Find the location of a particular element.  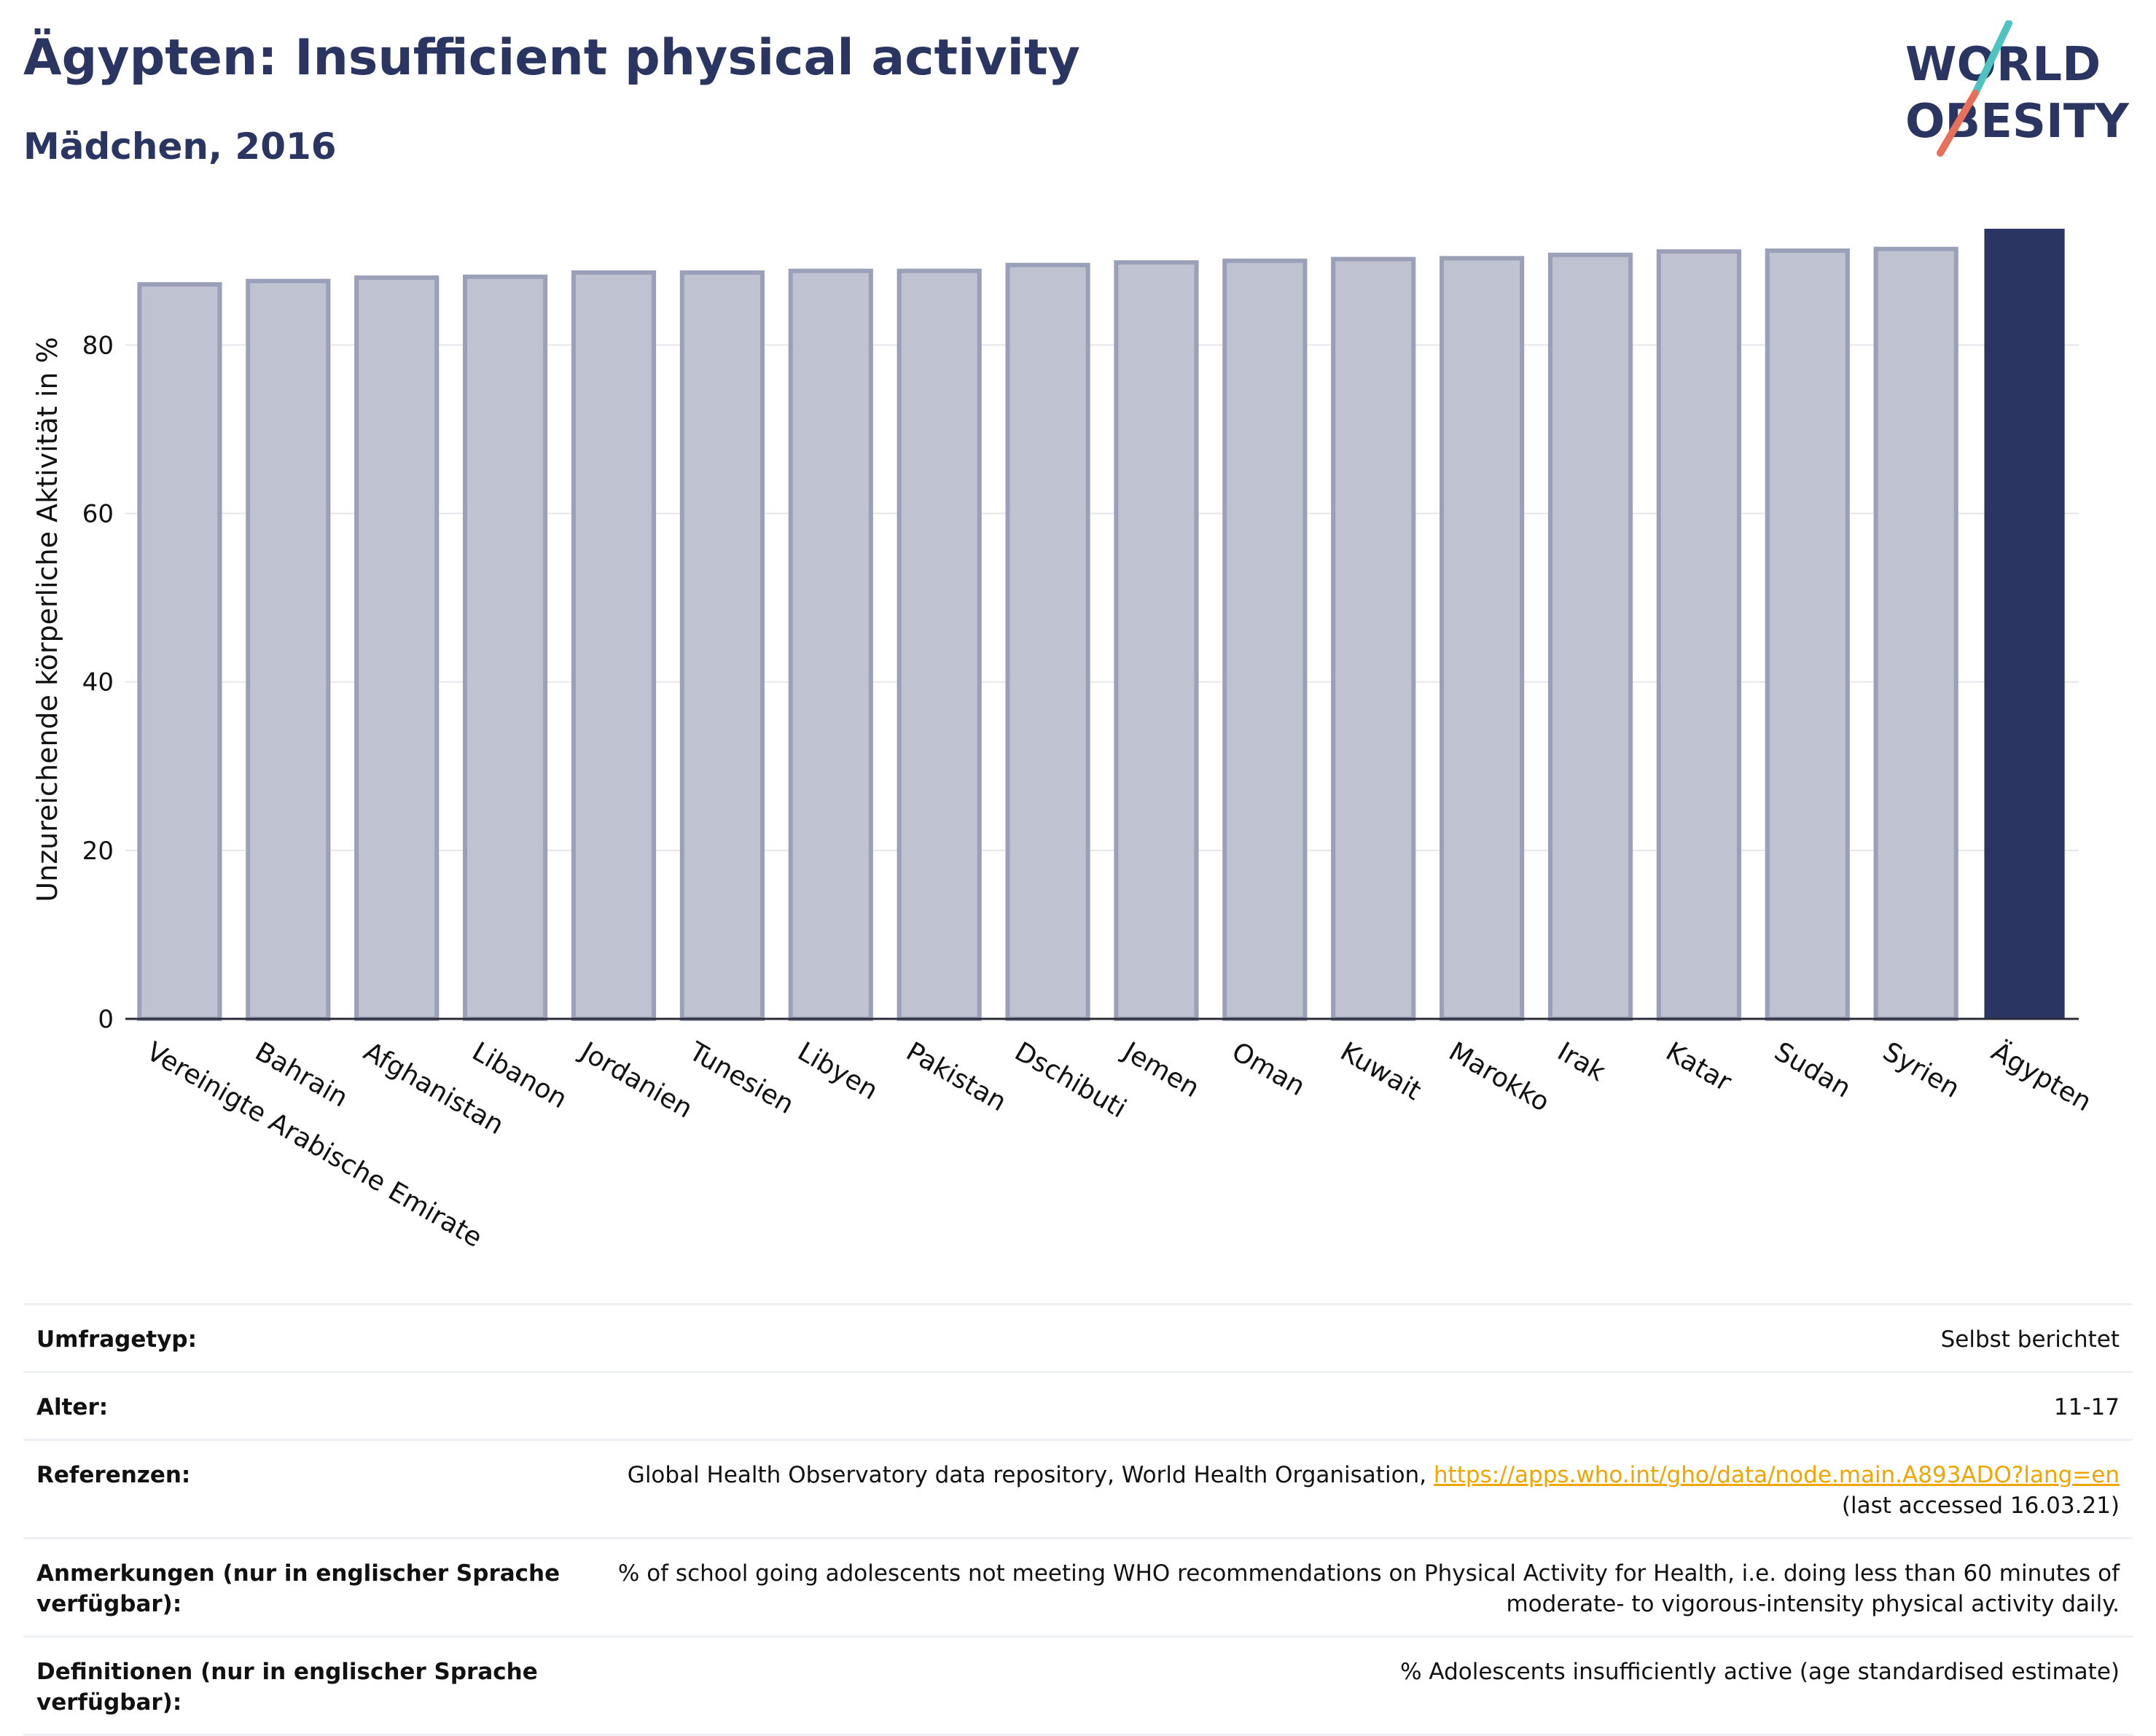

logo-word-1: WORLD is located at coordinates (2003, 65).